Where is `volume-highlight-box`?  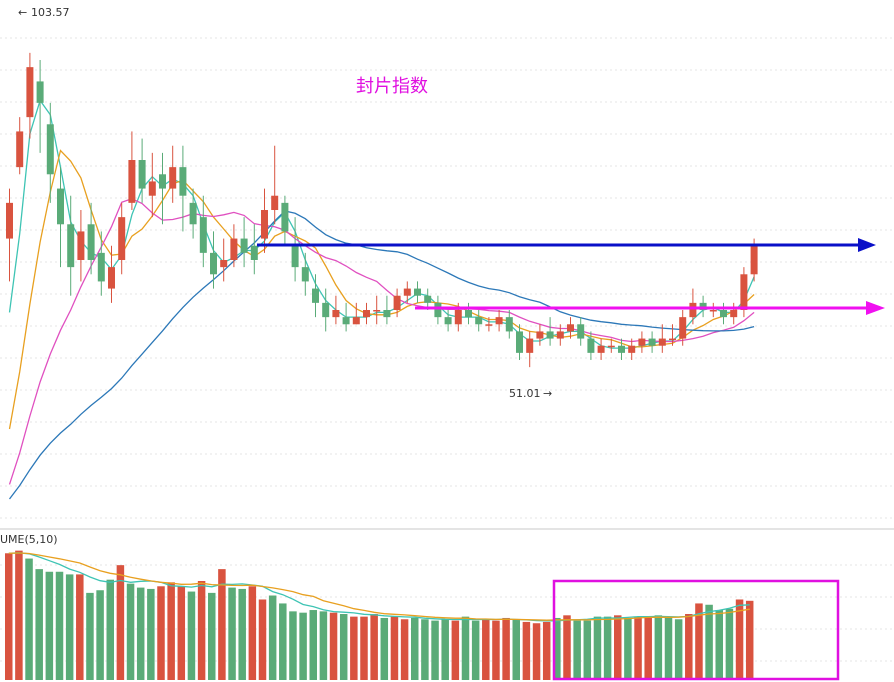 volume-highlight-box is located at coordinates (696, 630).